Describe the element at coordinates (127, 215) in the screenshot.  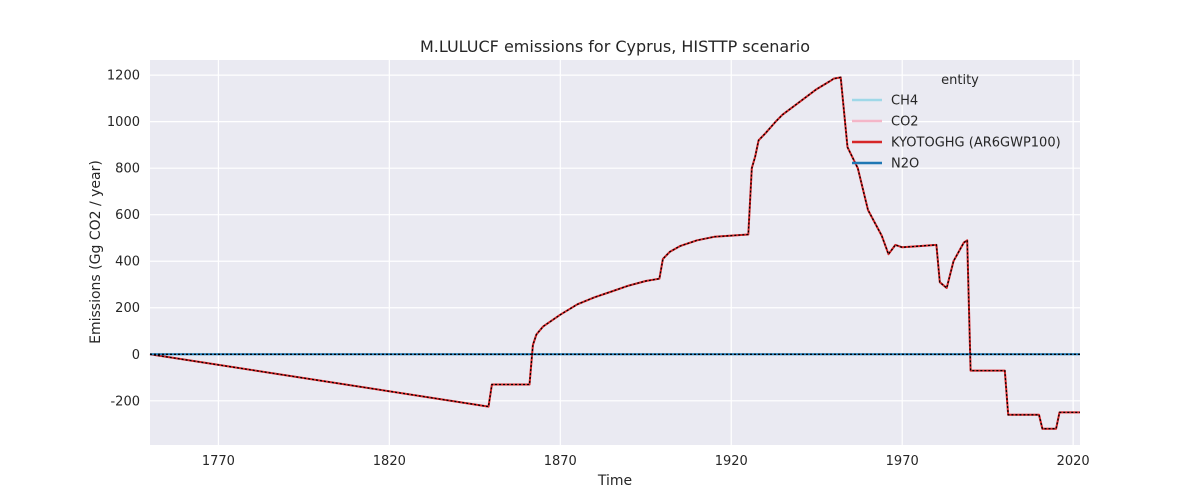
I see `y-tick-label: 600` at that location.